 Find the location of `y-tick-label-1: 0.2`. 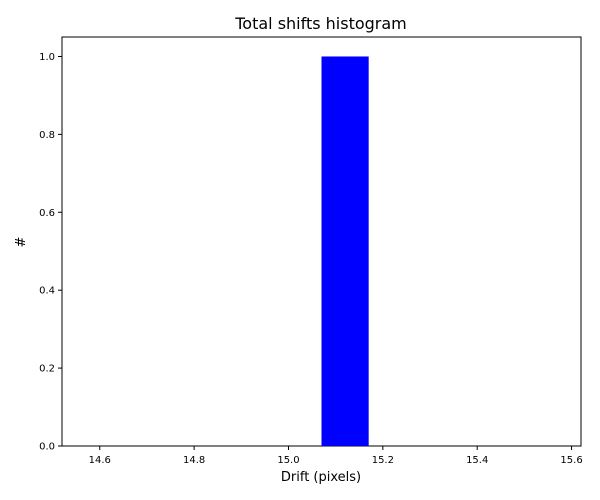

y-tick-label-1: 0.2 is located at coordinates (47, 369).